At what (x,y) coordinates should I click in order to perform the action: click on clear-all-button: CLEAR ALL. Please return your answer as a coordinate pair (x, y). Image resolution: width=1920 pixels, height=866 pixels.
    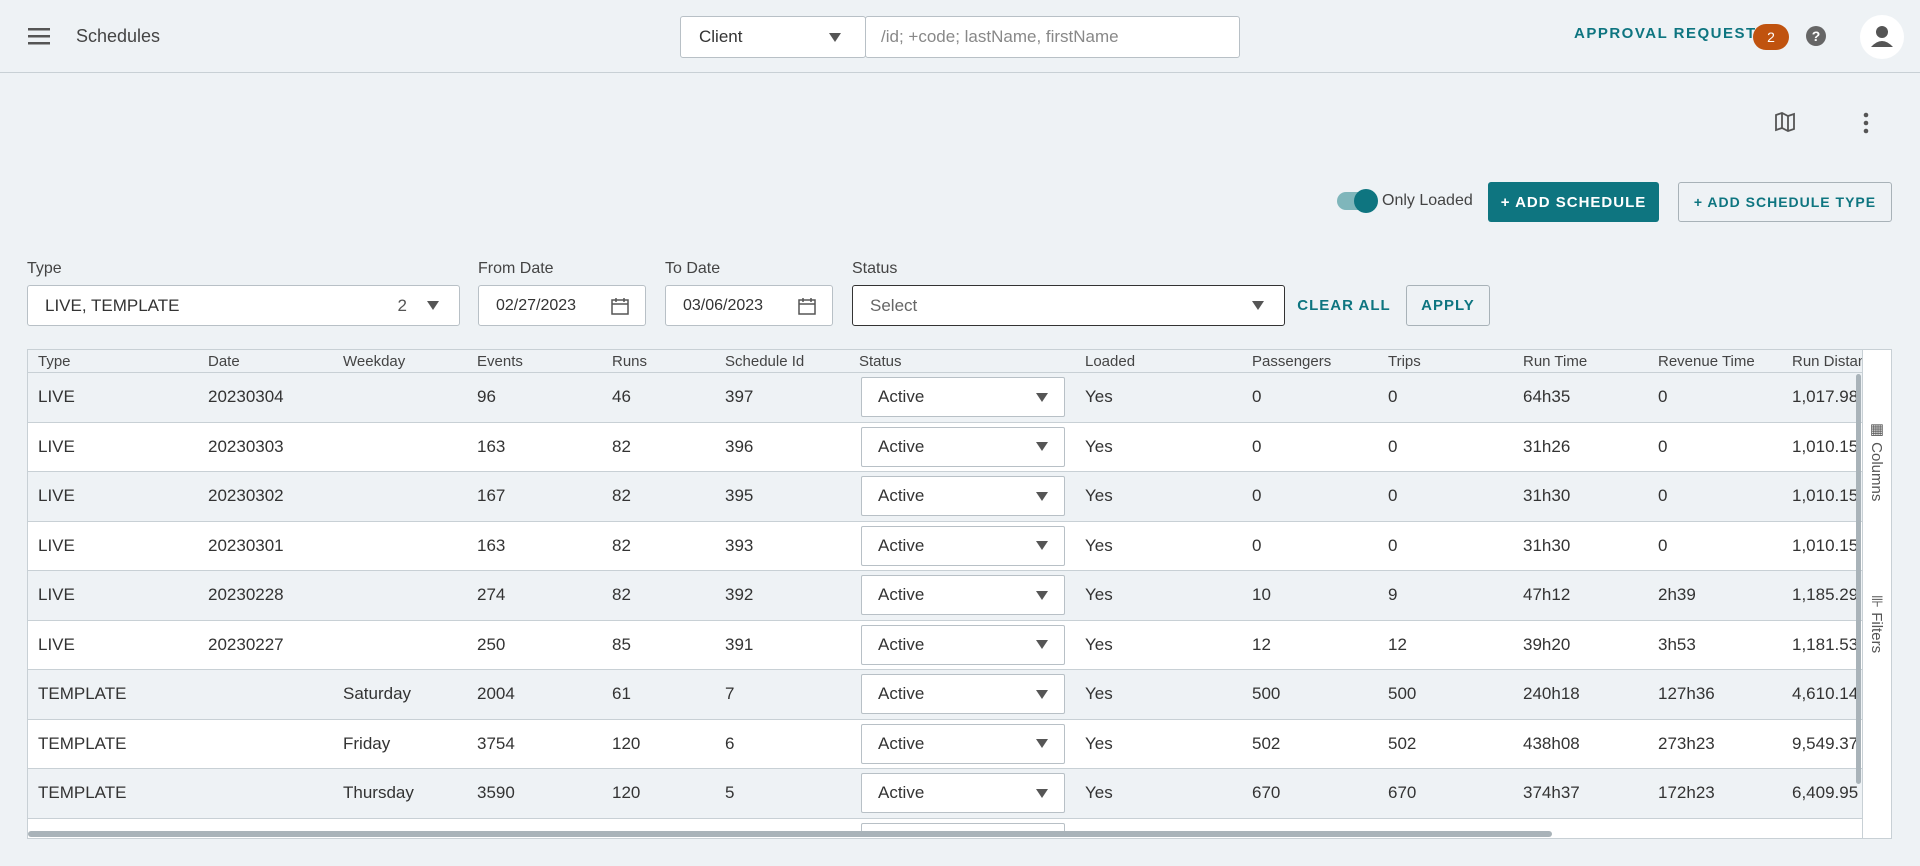
    Looking at the image, I should click on (1344, 305).